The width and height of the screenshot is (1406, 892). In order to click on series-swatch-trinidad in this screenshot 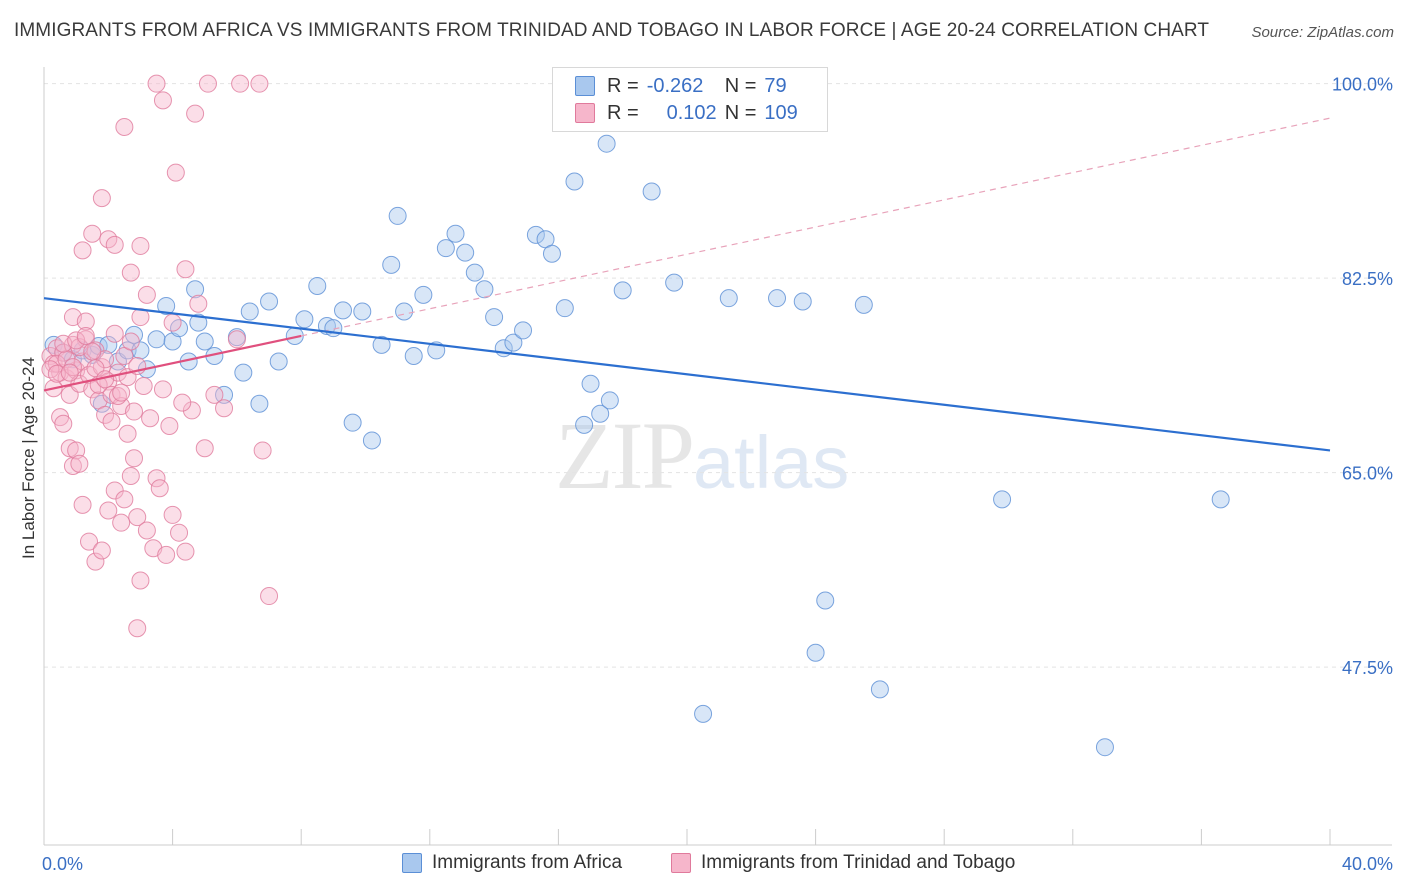, I will do `click(681, 863)`.